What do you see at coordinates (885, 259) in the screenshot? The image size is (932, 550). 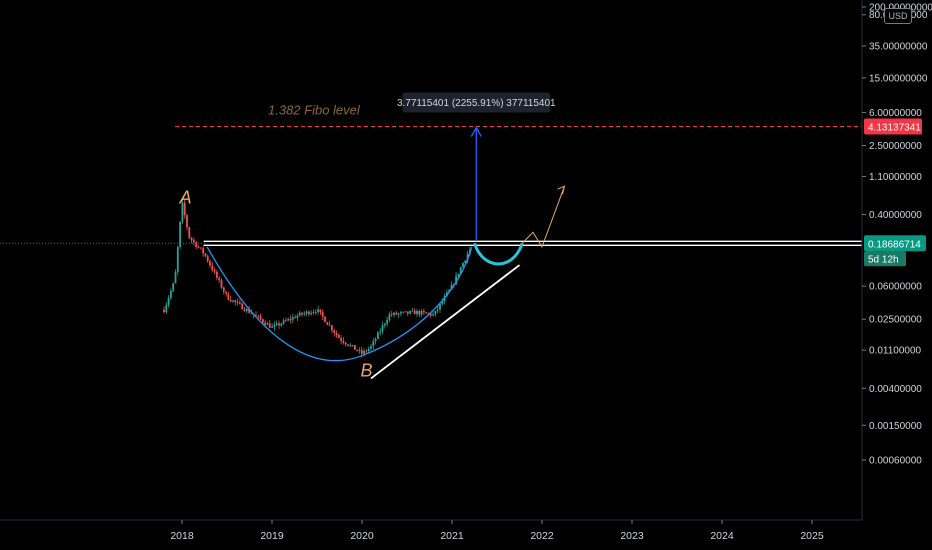 I see `countdown-tag` at bounding box center [885, 259].